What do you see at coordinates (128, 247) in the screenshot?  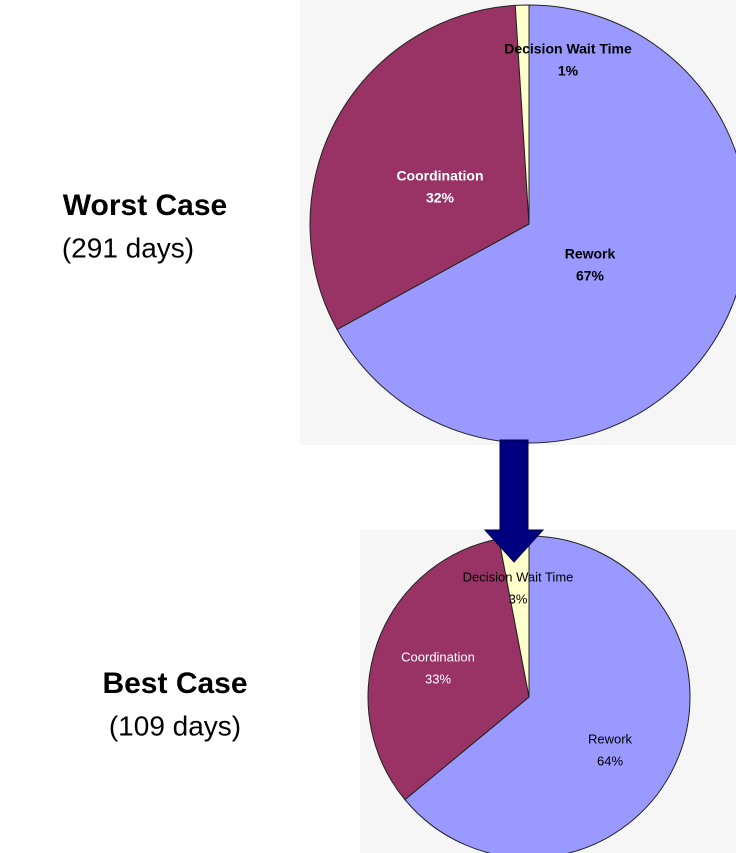 I see `chart-subtitle: (291 days)` at bounding box center [128, 247].